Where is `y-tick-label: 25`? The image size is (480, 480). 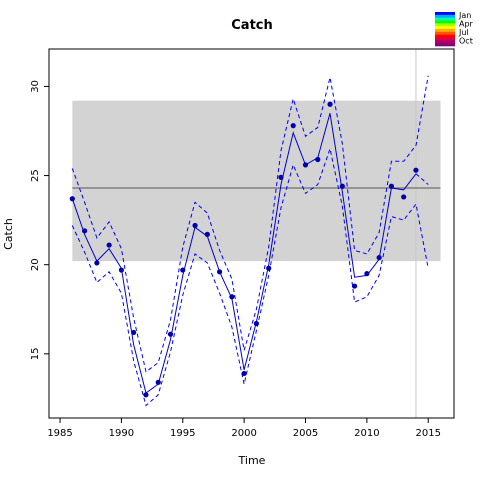 y-tick-label: 25 is located at coordinates (35, 175).